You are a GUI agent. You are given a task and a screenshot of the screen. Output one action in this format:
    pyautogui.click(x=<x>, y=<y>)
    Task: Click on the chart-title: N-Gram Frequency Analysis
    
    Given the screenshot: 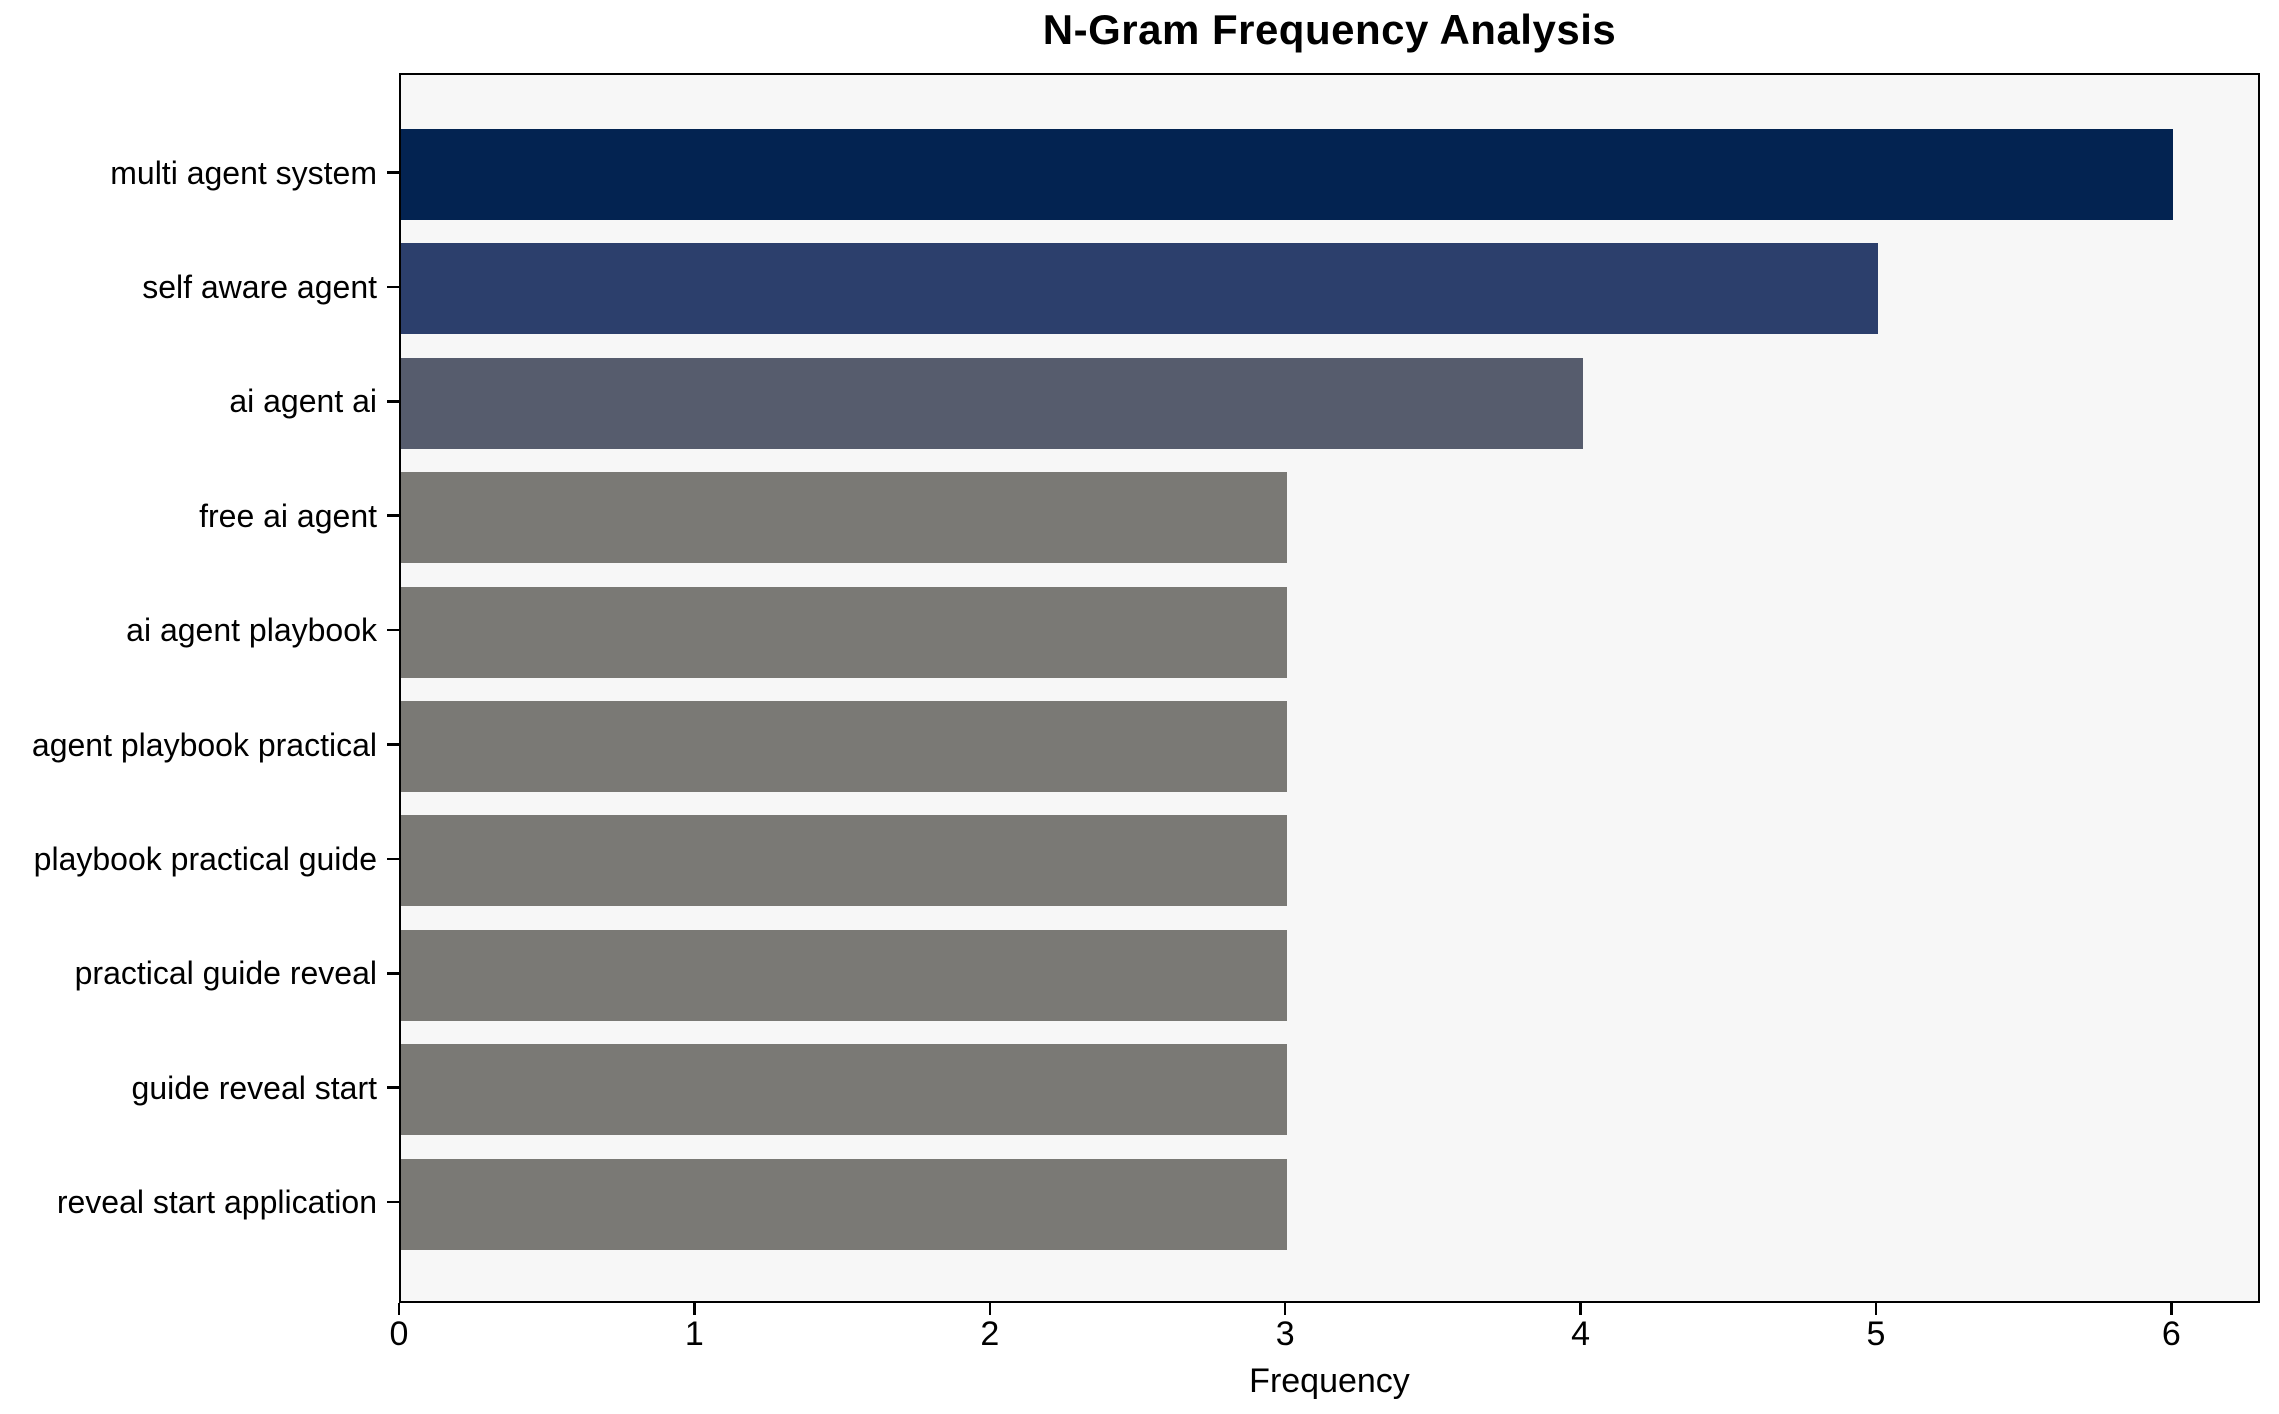 What is the action you would take?
    pyautogui.click(x=1329, y=29)
    